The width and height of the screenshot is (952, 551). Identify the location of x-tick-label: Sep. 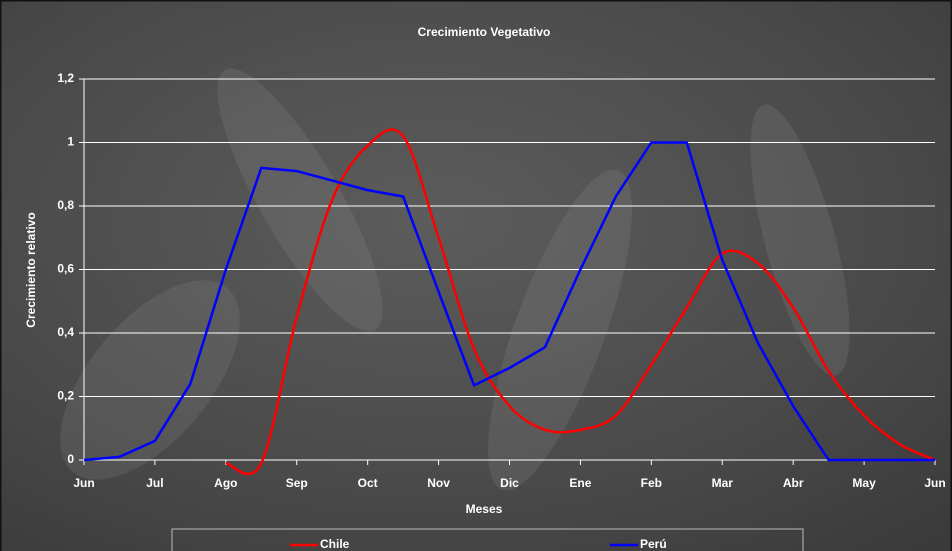
(297, 483).